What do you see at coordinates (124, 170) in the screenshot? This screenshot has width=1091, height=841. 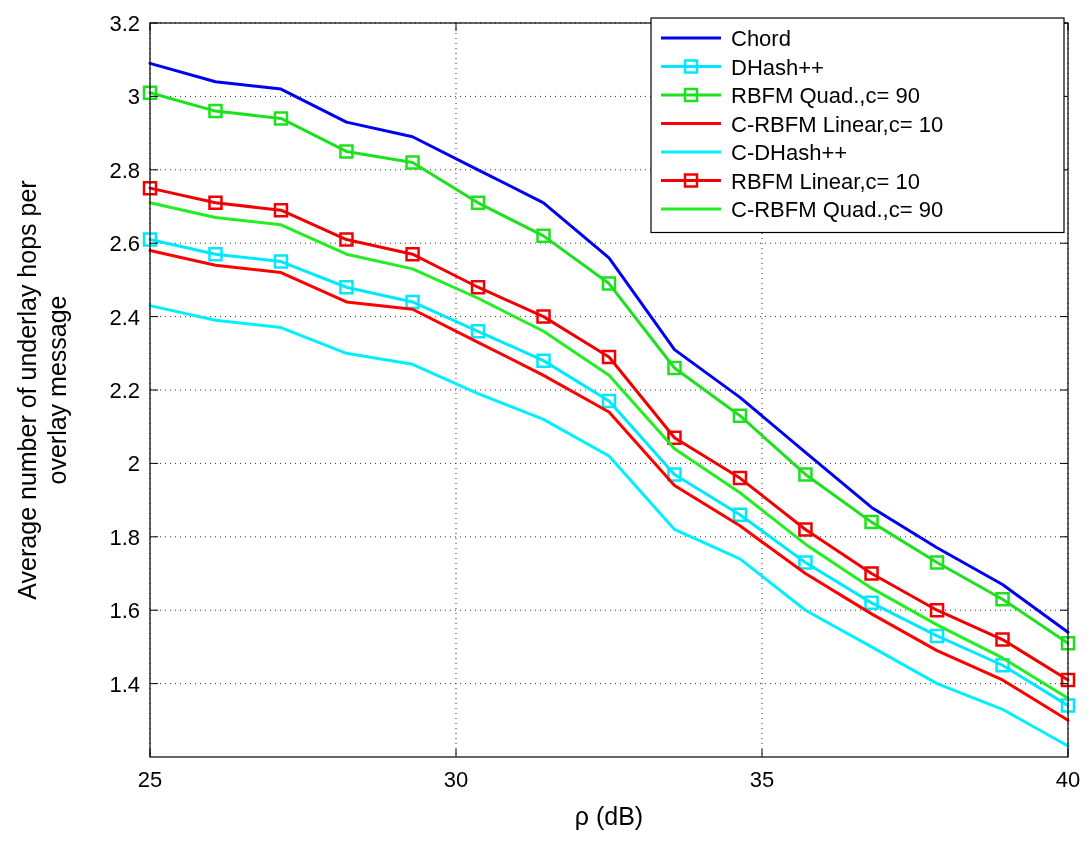 I see `y-tick-label: 2.8` at bounding box center [124, 170].